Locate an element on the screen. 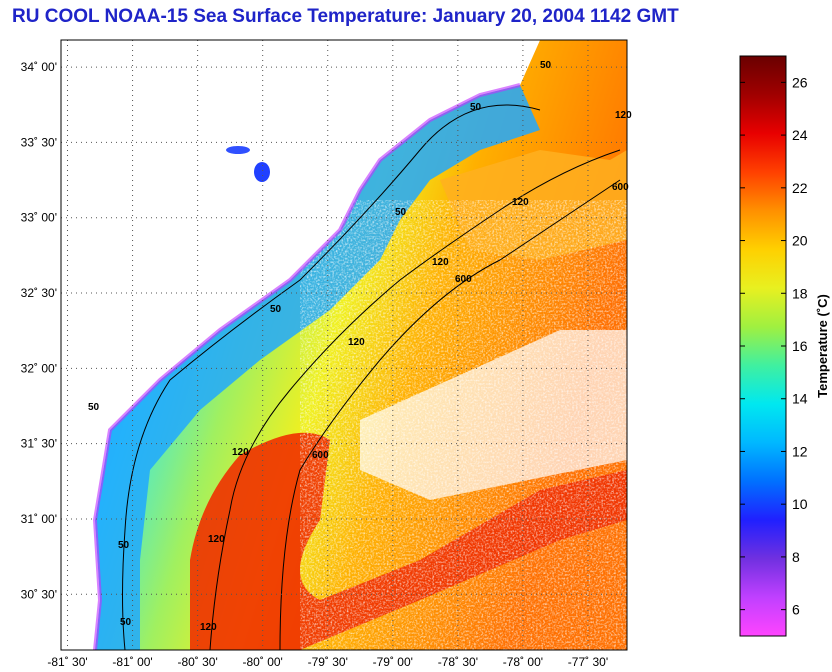 This screenshot has width=832, height=672. colorbar-label: Temperature (˚C) is located at coordinates (822, 346).